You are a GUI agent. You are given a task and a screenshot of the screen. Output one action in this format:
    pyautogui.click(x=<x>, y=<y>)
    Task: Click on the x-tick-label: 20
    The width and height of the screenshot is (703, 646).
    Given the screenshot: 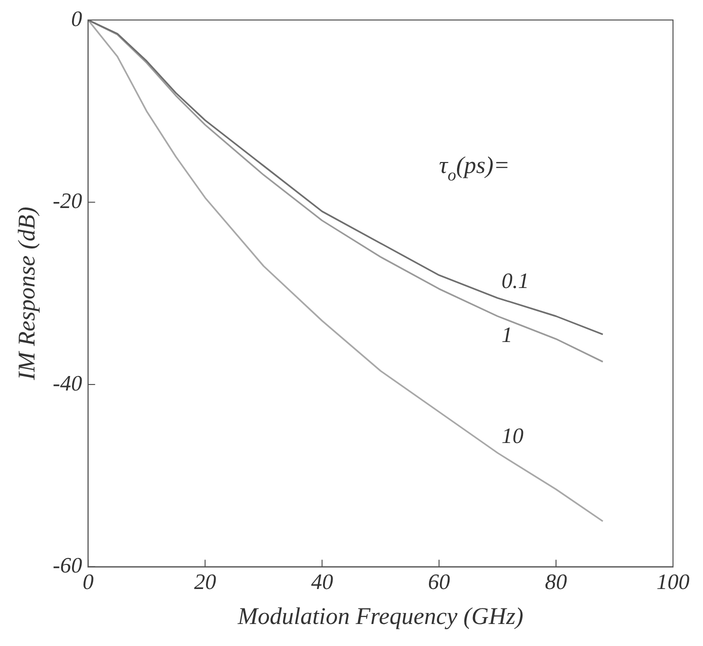 What is the action you would take?
    pyautogui.click(x=205, y=581)
    